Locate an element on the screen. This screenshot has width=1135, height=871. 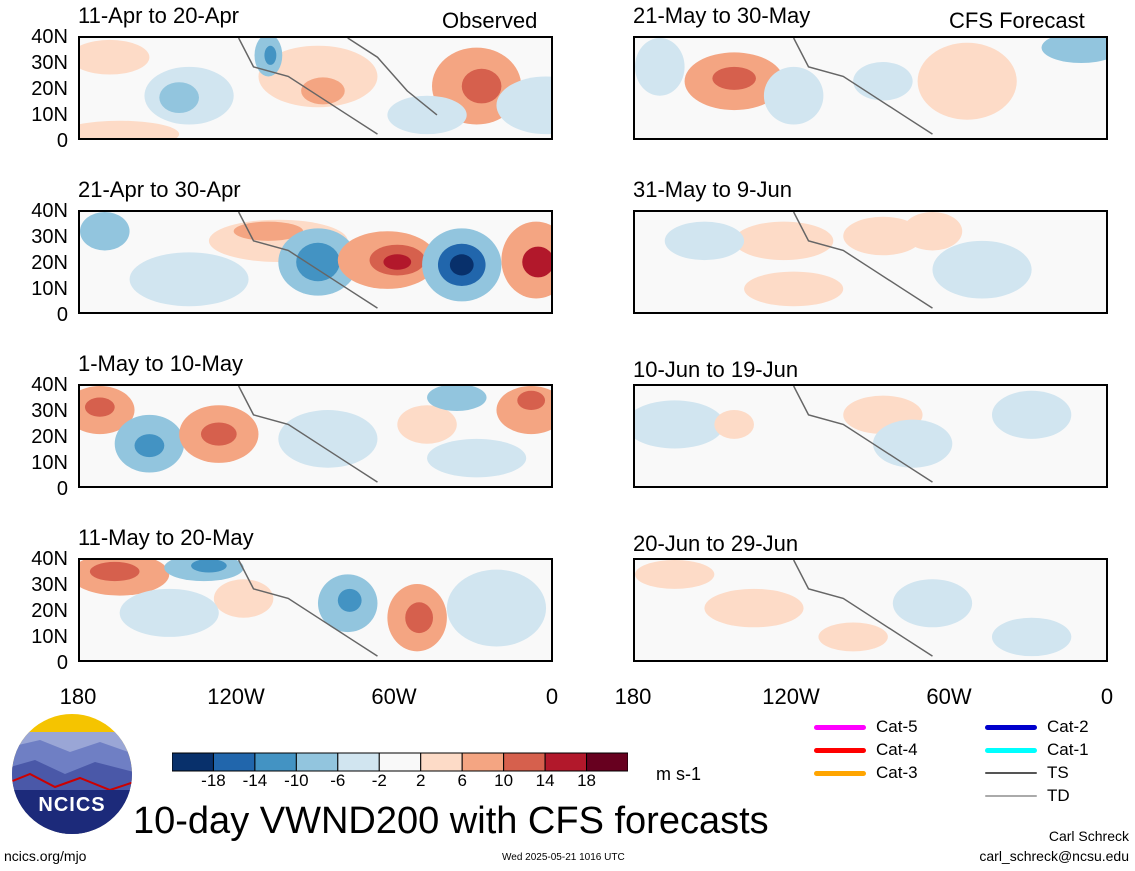
colorbar-tick-label: 6 is located at coordinates (462, 780).